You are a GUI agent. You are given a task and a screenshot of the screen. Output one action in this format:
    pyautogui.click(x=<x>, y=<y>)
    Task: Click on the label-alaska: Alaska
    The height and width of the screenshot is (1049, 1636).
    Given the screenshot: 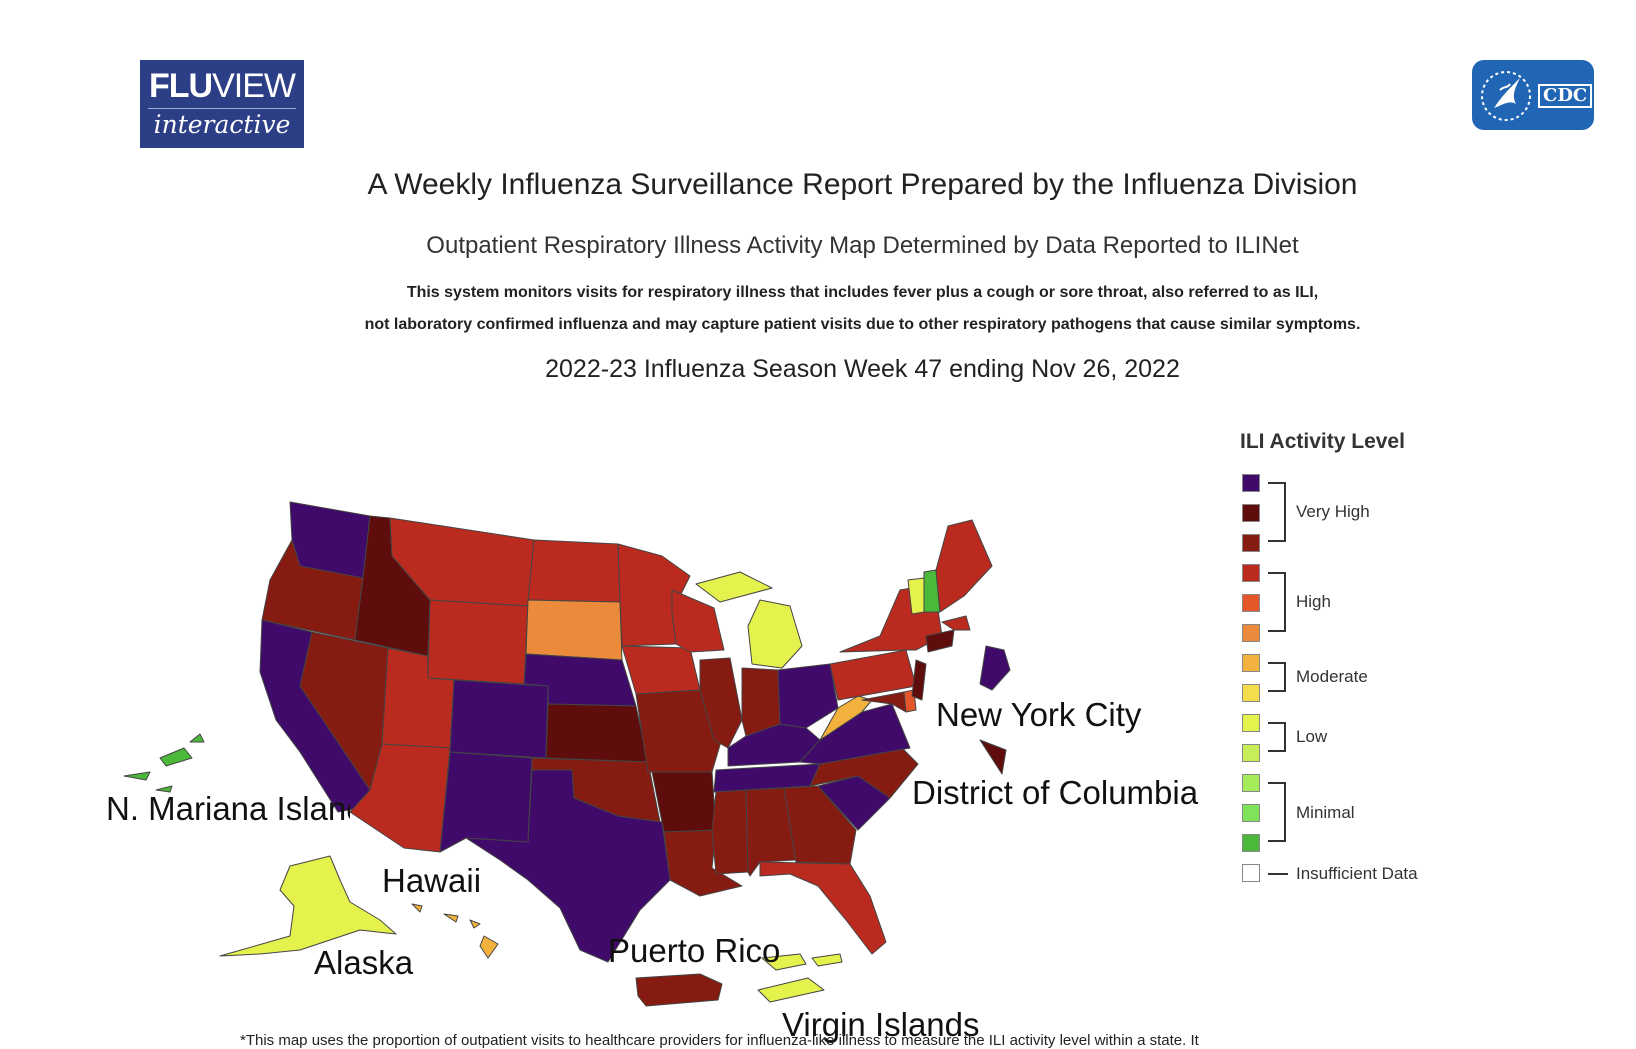 What is the action you would take?
    pyautogui.click(x=364, y=962)
    